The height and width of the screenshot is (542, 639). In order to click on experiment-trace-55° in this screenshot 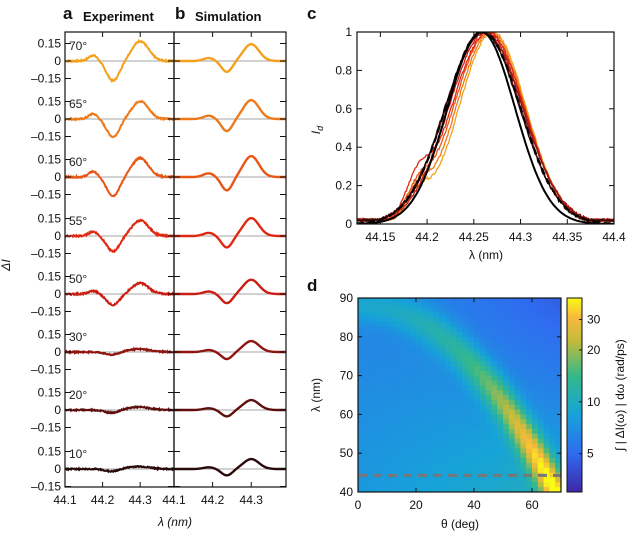, I will do `click(119, 235)`.